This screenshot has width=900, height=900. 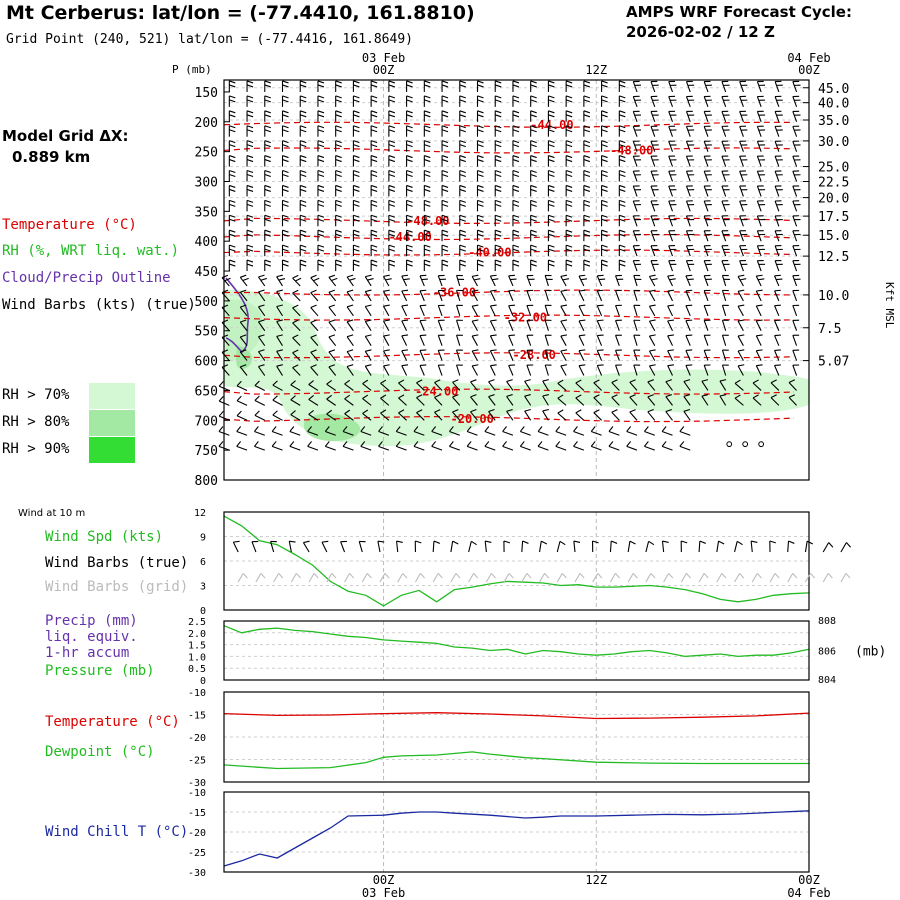 I want to click on pressure-tick-label: 350, so click(x=206, y=212).